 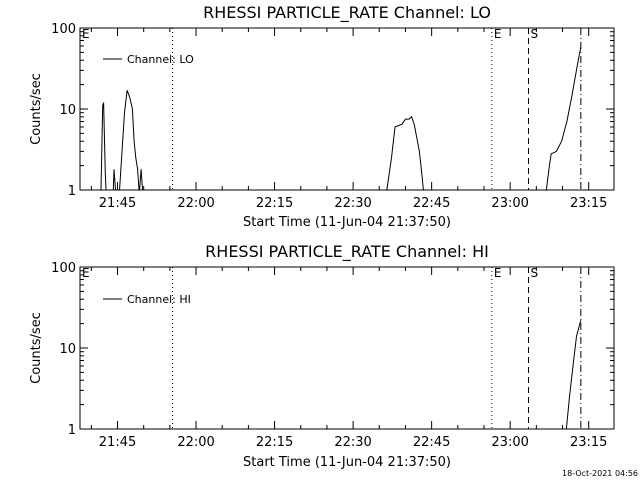 I want to click on lo-x-axis-label: Start Time (11-Jun-04 21:37:50), so click(x=347, y=222).